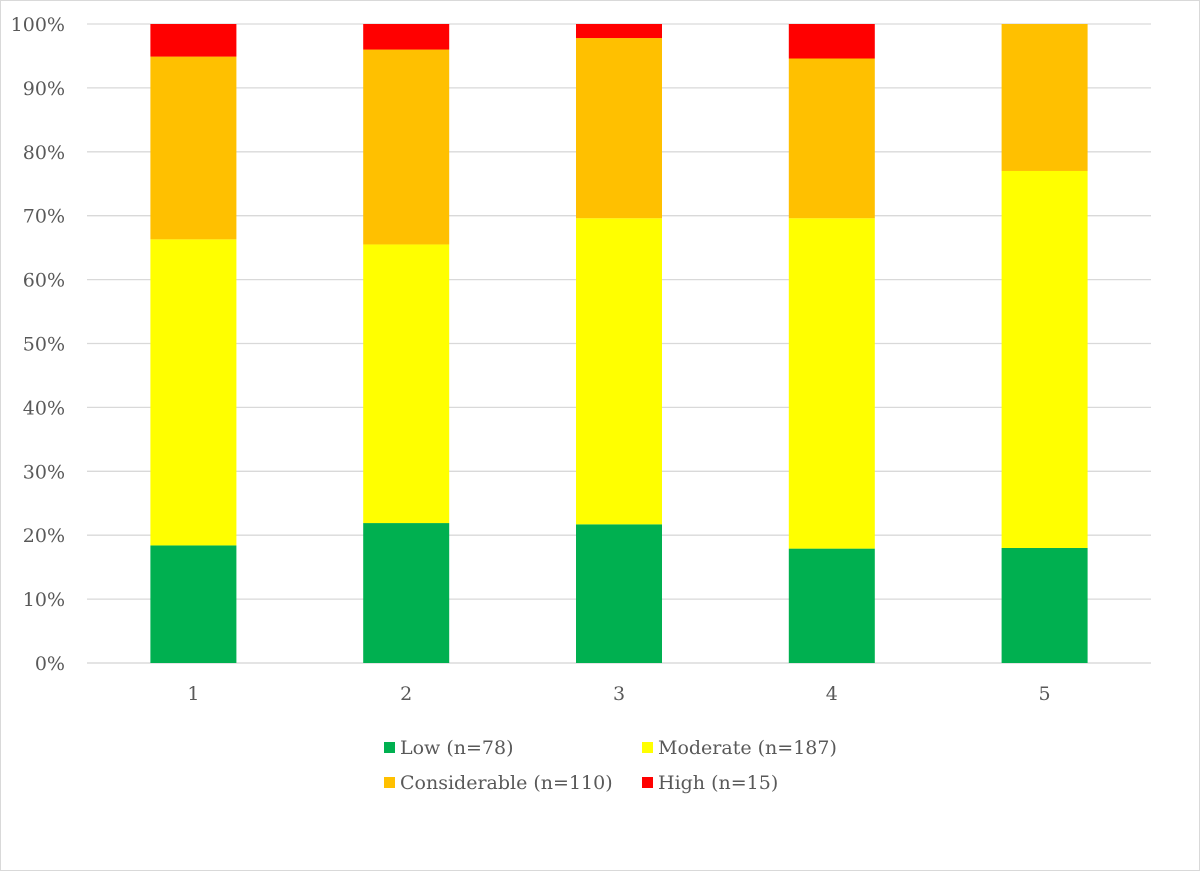  Describe the element at coordinates (1045, 694) in the screenshot. I see `x-tick-label: 5` at that location.